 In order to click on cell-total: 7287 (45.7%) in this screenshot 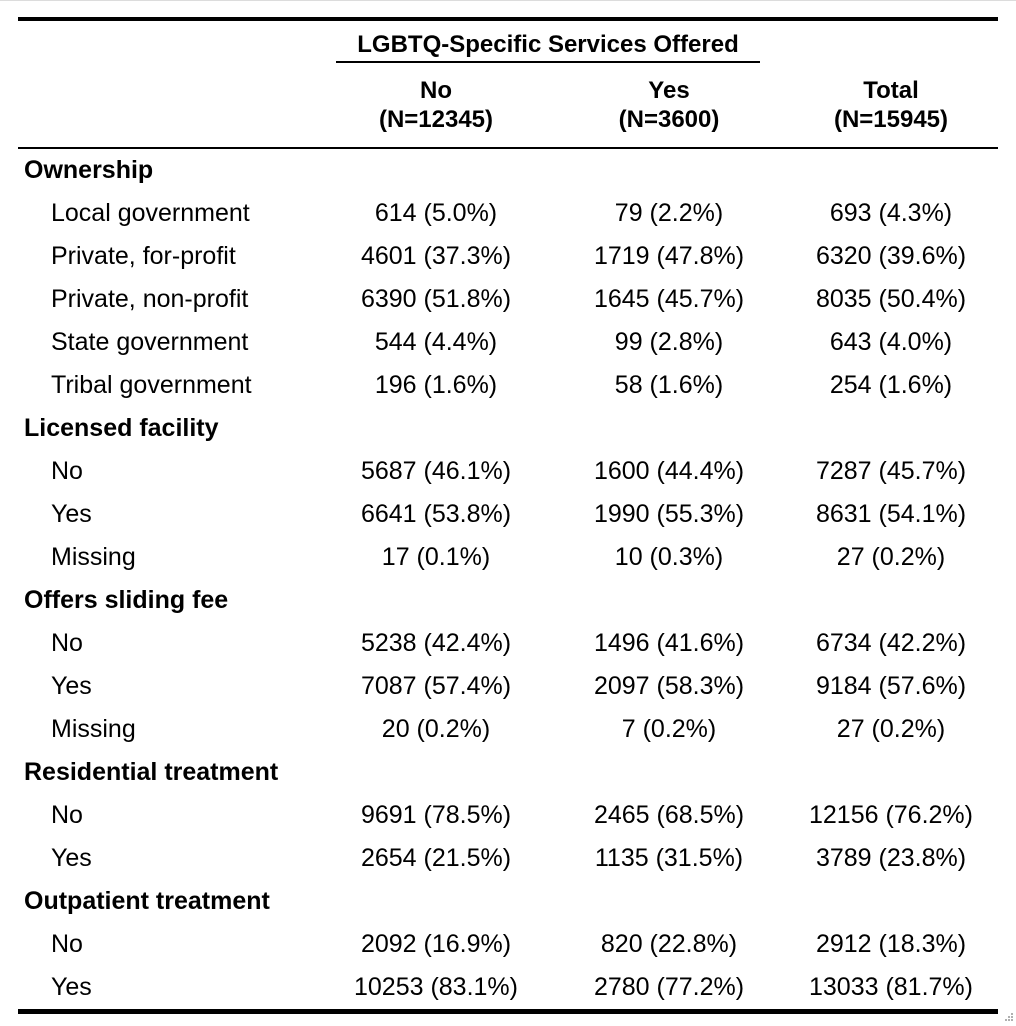, I will do `click(891, 471)`.